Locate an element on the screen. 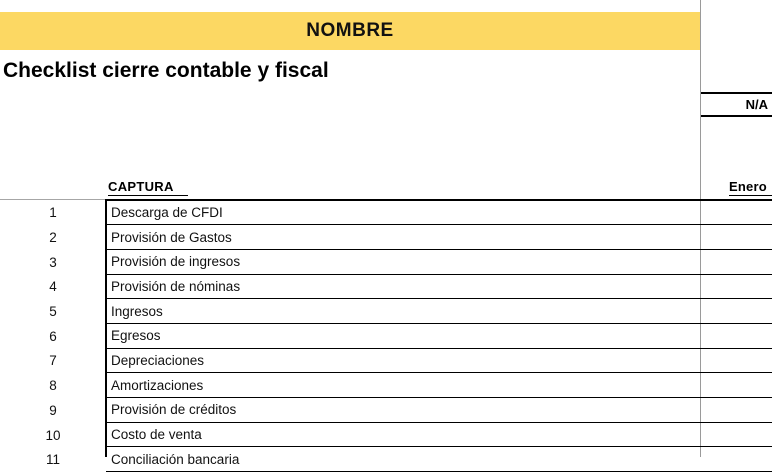  row-task-cell: Costo de venta is located at coordinates (439, 435).